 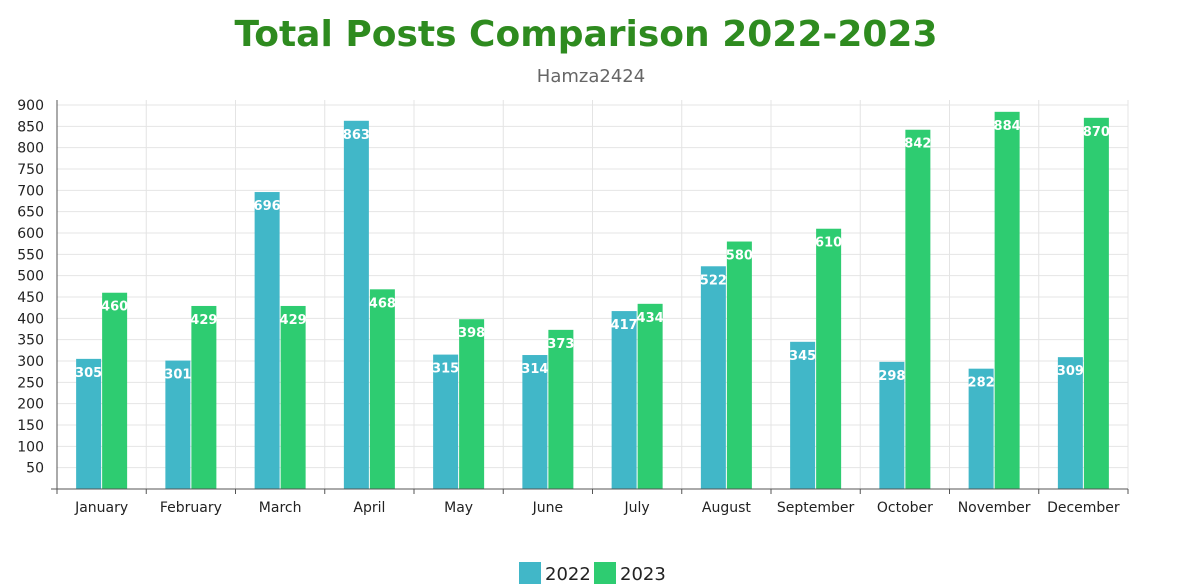 What do you see at coordinates (561, 409) in the screenshot?
I see `bar-2023-june` at bounding box center [561, 409].